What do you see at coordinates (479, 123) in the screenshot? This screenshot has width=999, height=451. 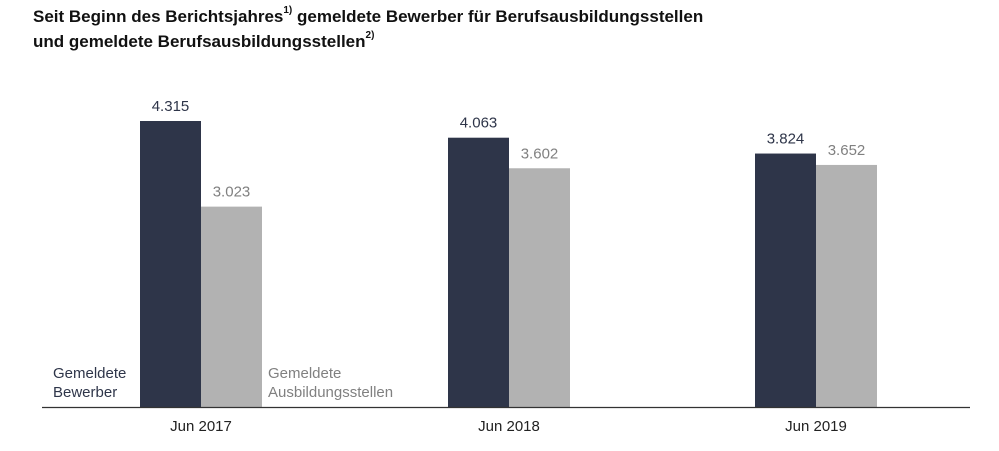 I see `data-label: 4.063` at bounding box center [479, 123].